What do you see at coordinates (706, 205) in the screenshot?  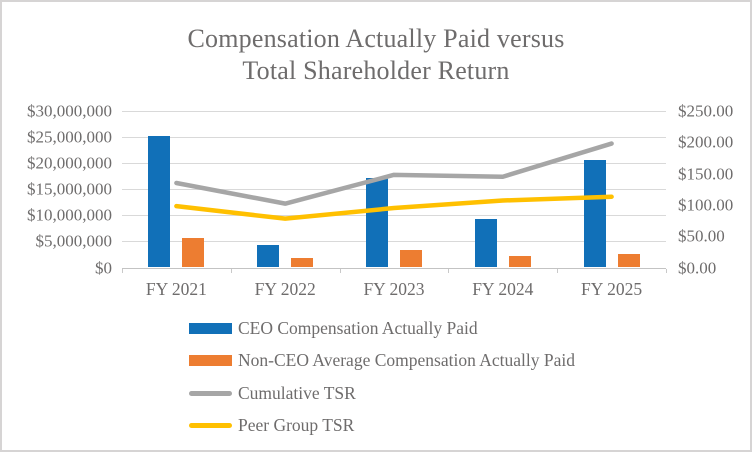 I see `y-axis-right-tick-label: $100.00` at bounding box center [706, 205].